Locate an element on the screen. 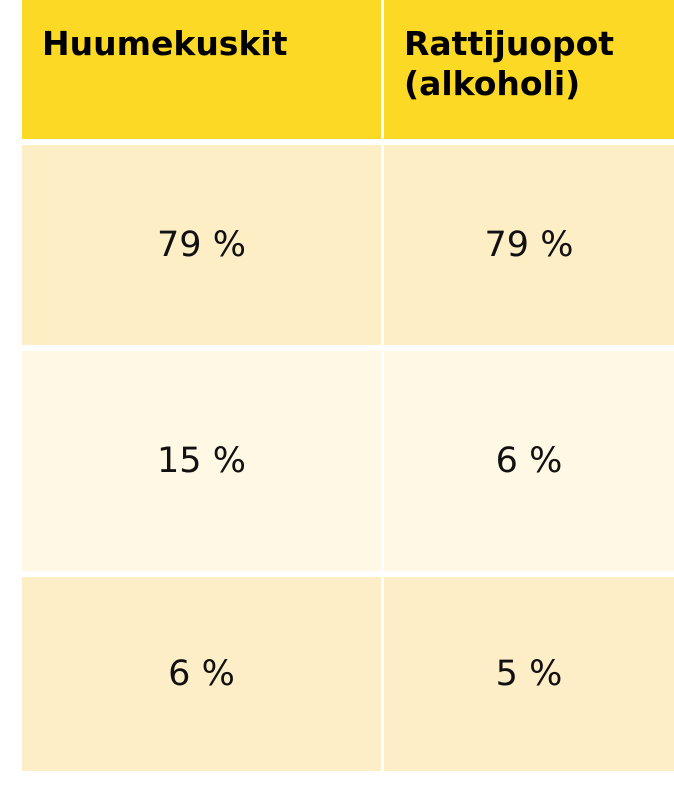  table-cell: 5 % is located at coordinates (529, 674).